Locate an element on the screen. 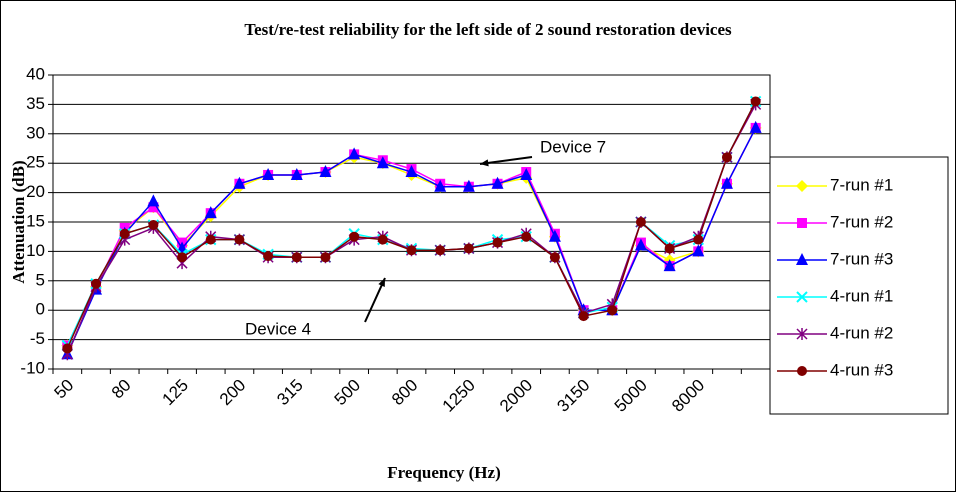 The width and height of the screenshot is (956, 492). legend-label: 4-run #3 is located at coordinates (861, 369).